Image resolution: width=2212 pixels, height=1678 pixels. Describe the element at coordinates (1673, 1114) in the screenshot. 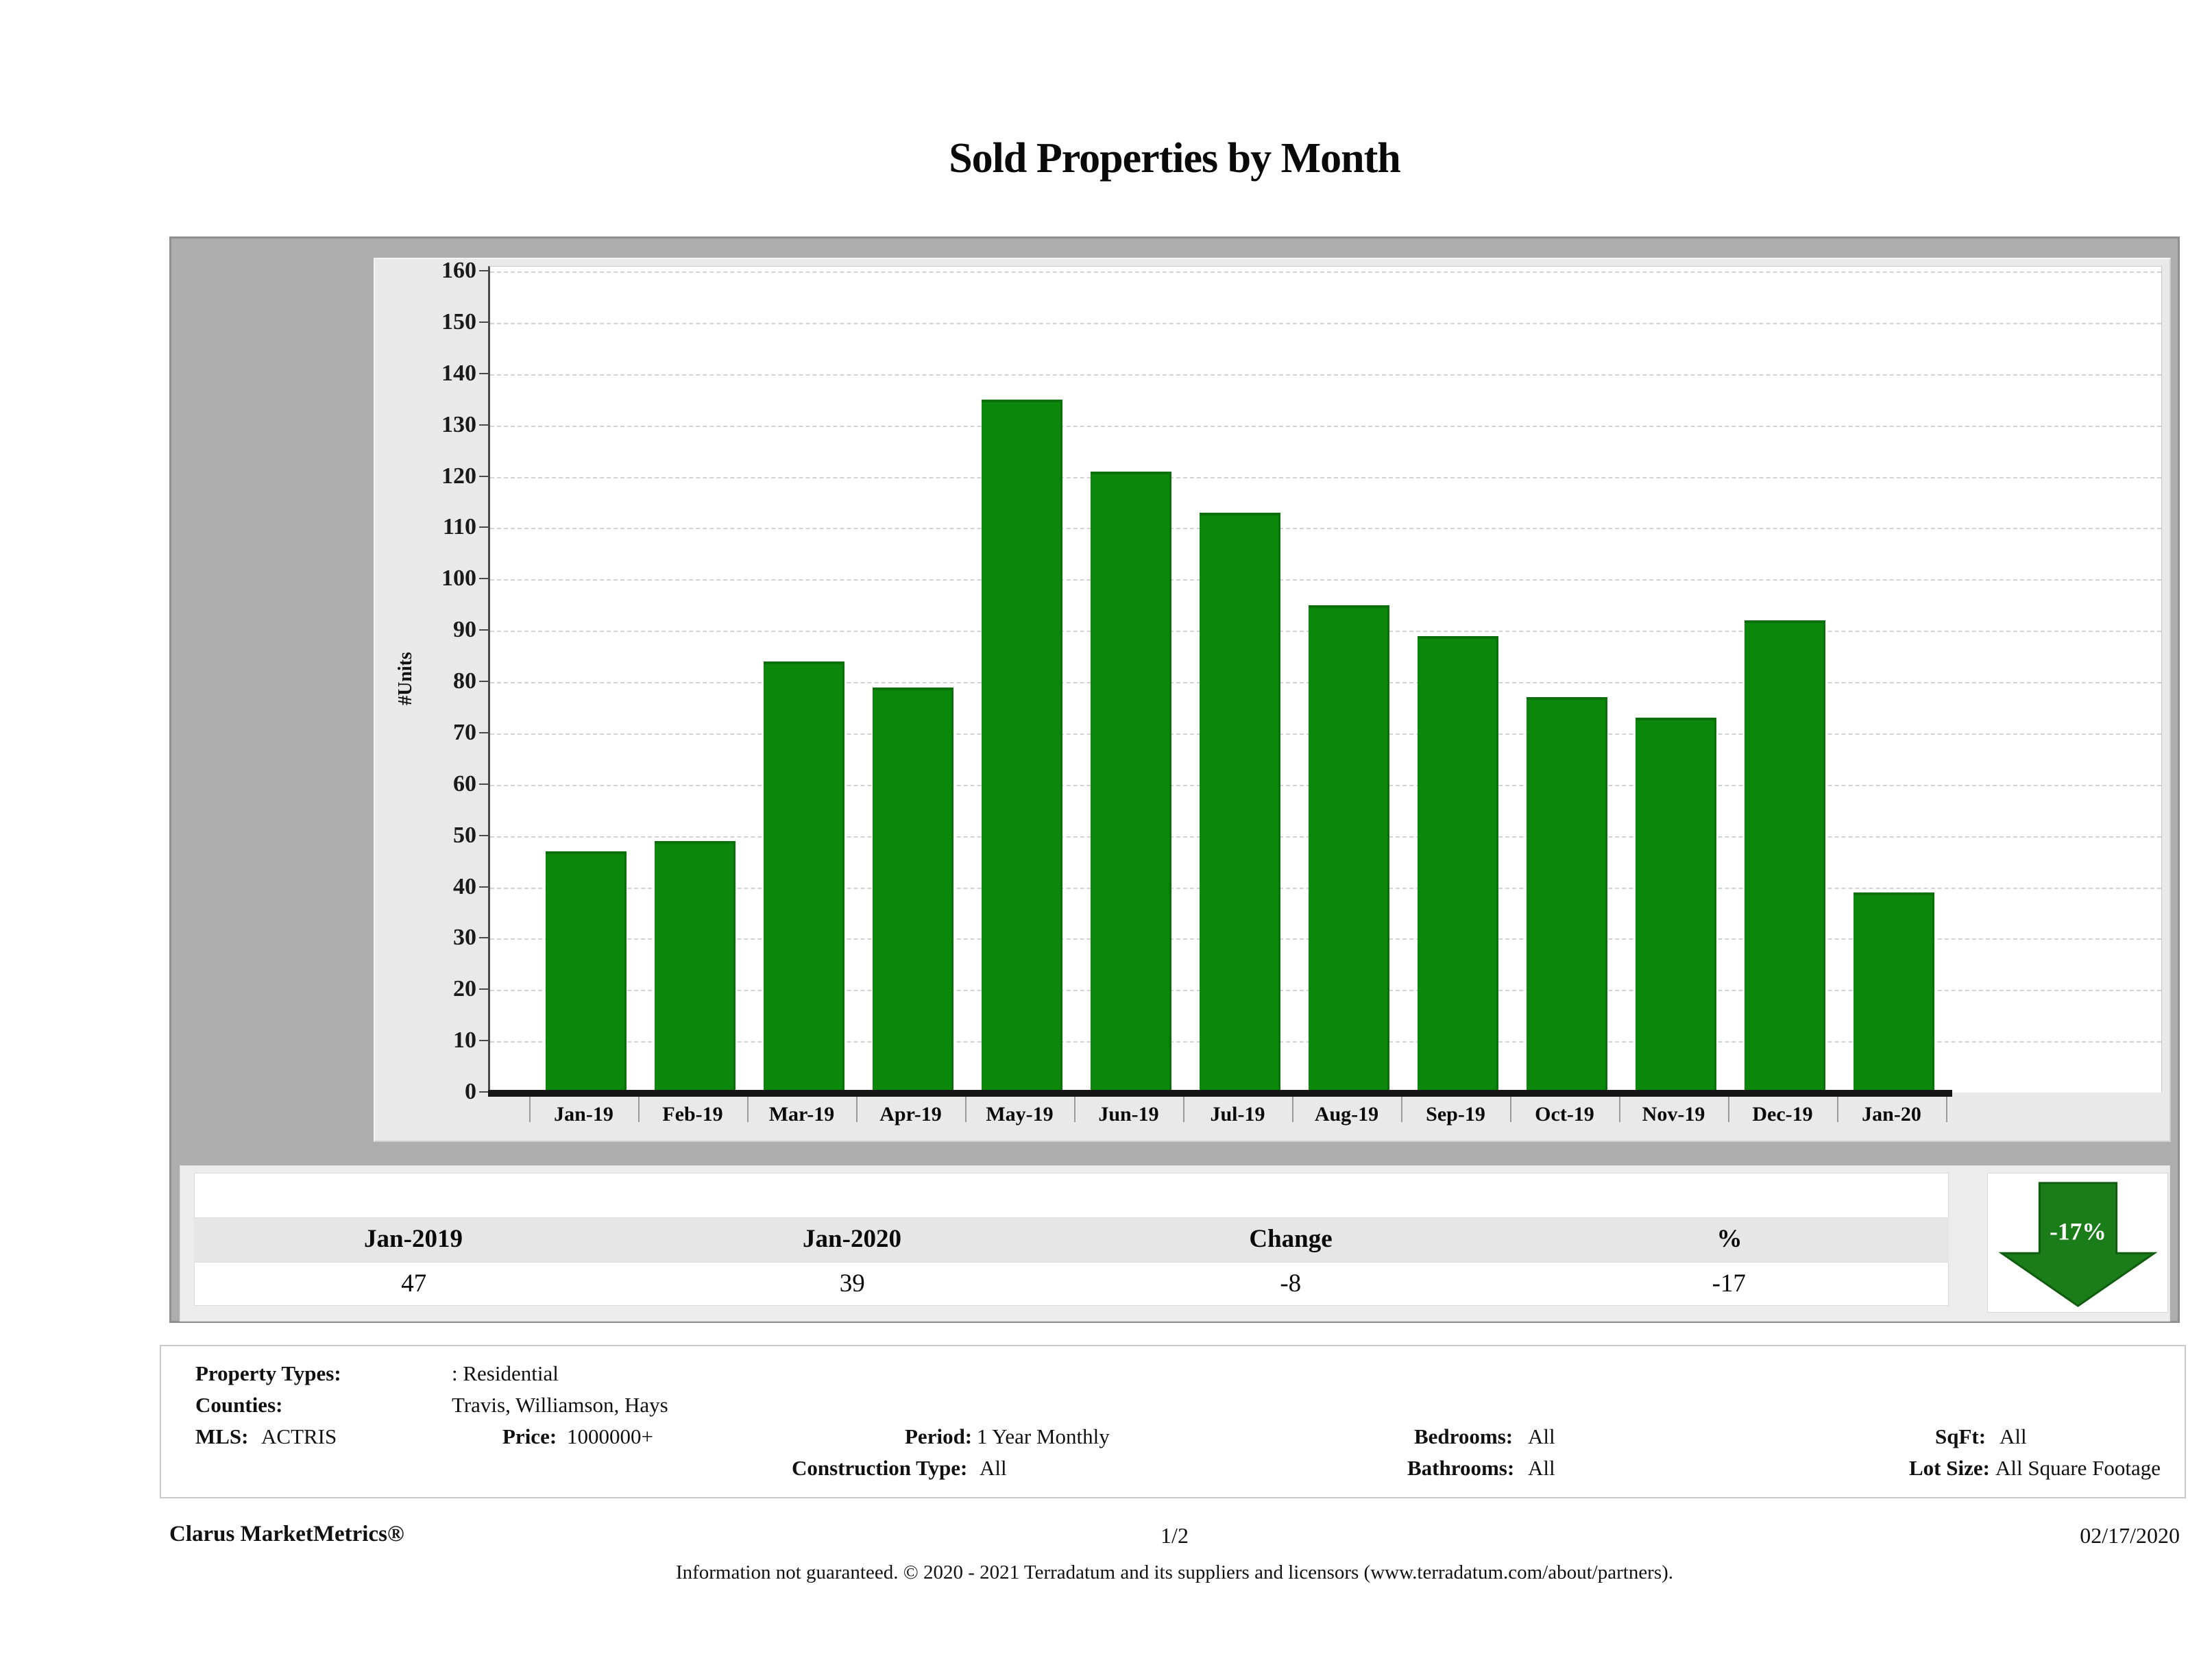

I see `x-tick-label: Nov-19` at that location.